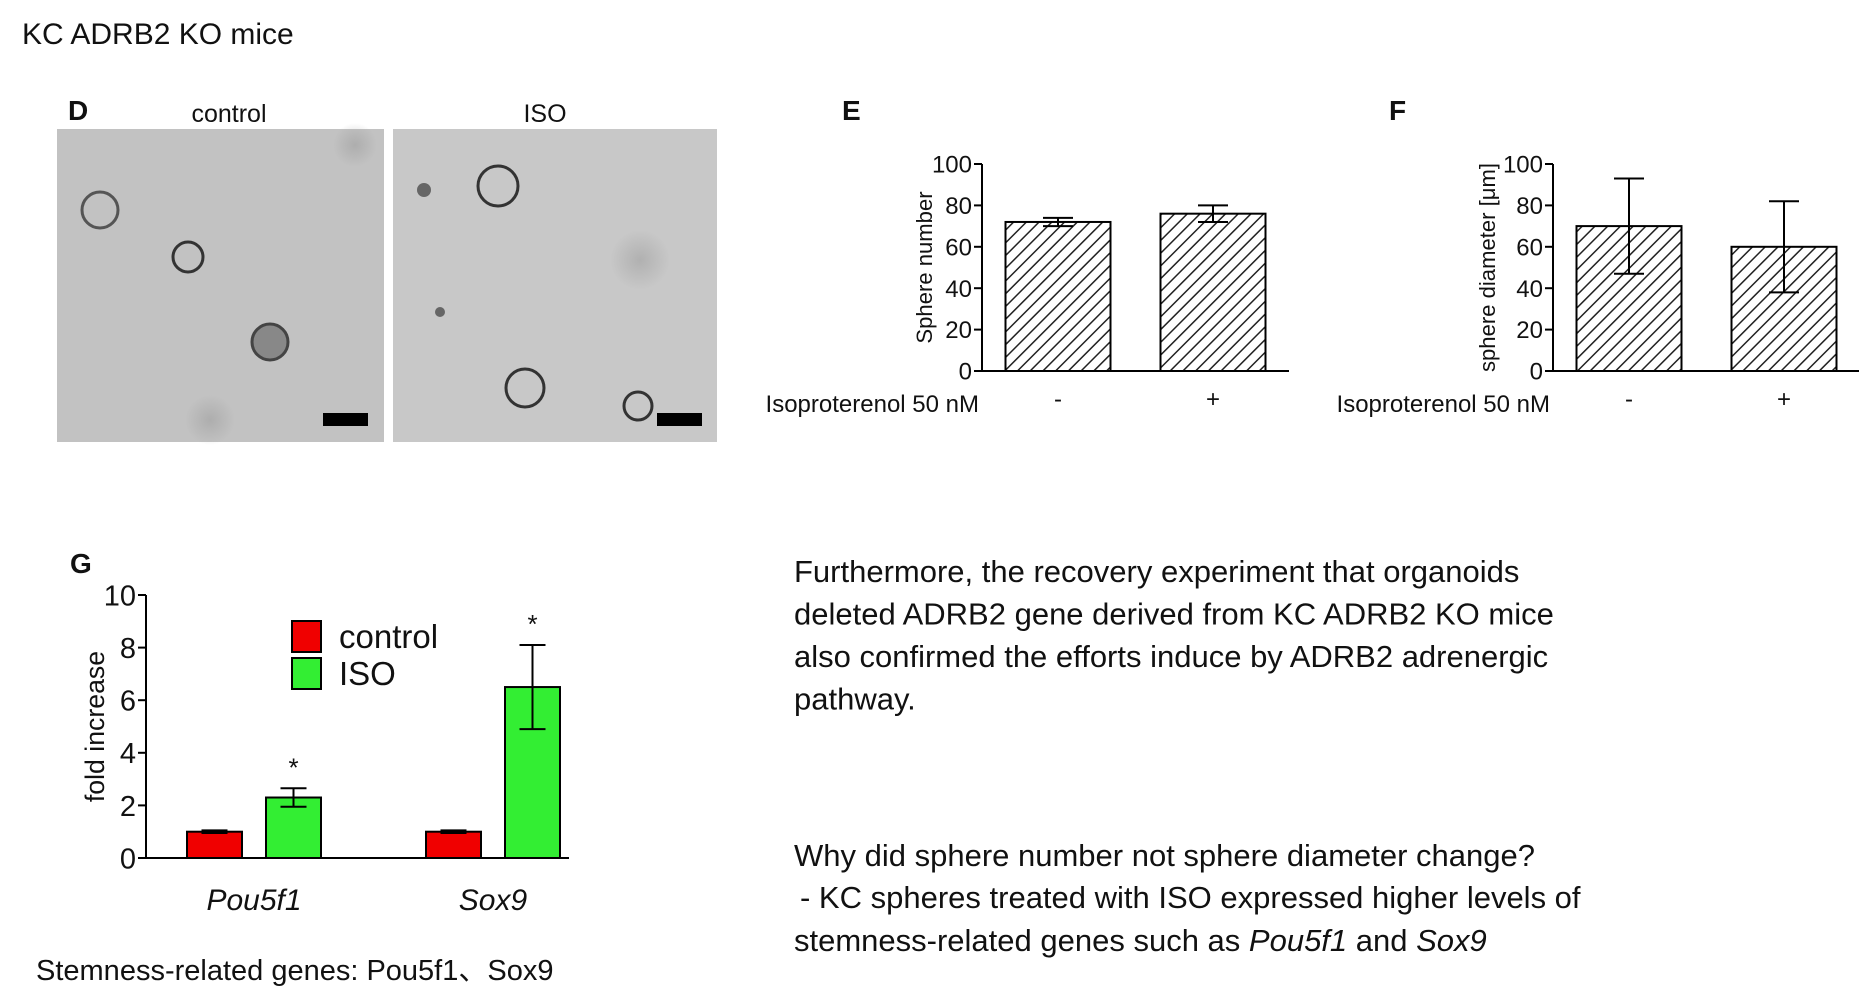 Image resolution: width=1868 pixels, height=996 pixels. I want to click on answer-text: stemness-related genes such as, so click(1021, 940).